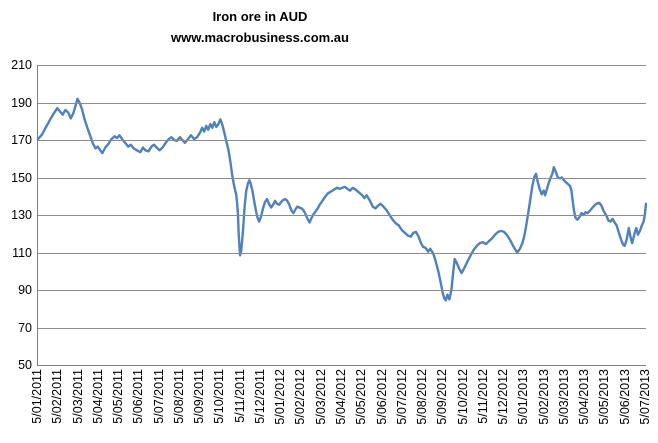  I want to click on x-tick-label-3: 5/04/2011, so click(97, 396).